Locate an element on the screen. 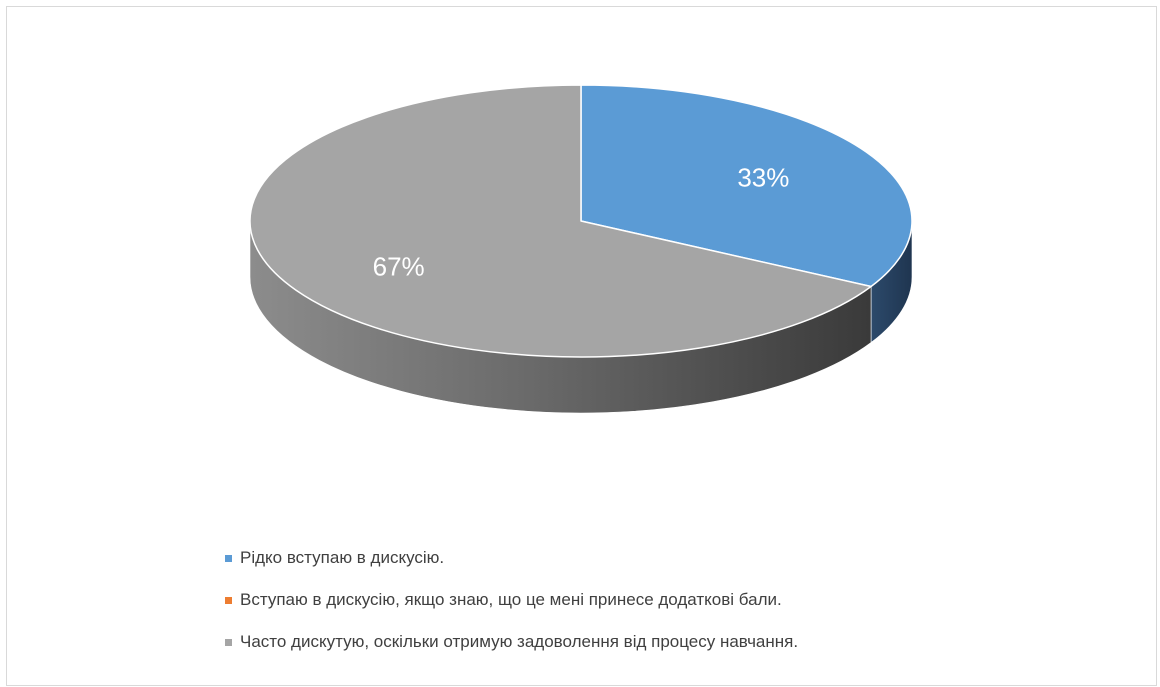  pie-slice is located at coordinates (746, 186).